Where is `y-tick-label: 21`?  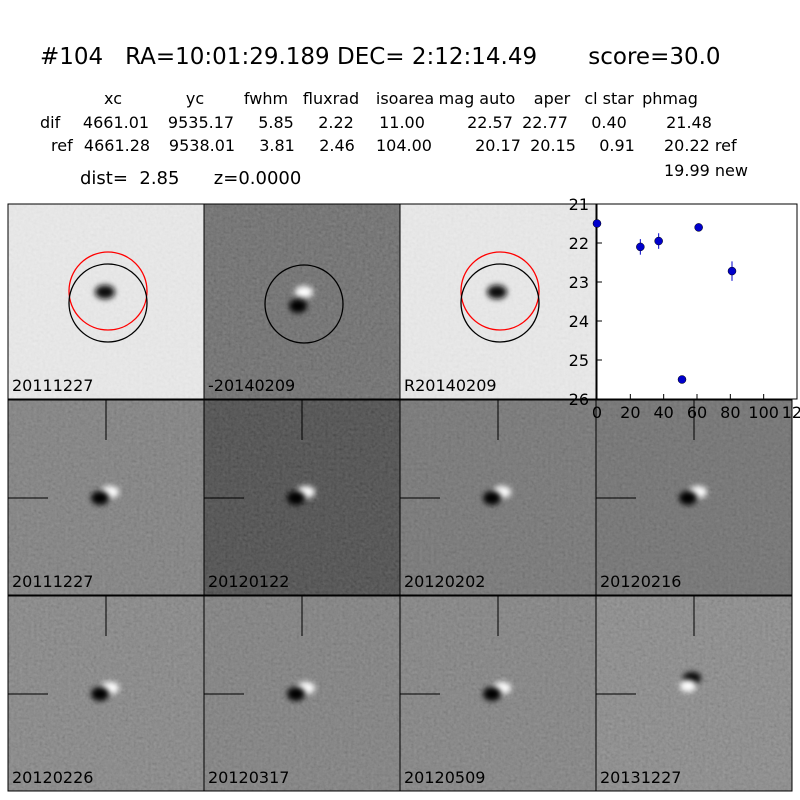 y-tick-label: 21 is located at coordinates (579, 204).